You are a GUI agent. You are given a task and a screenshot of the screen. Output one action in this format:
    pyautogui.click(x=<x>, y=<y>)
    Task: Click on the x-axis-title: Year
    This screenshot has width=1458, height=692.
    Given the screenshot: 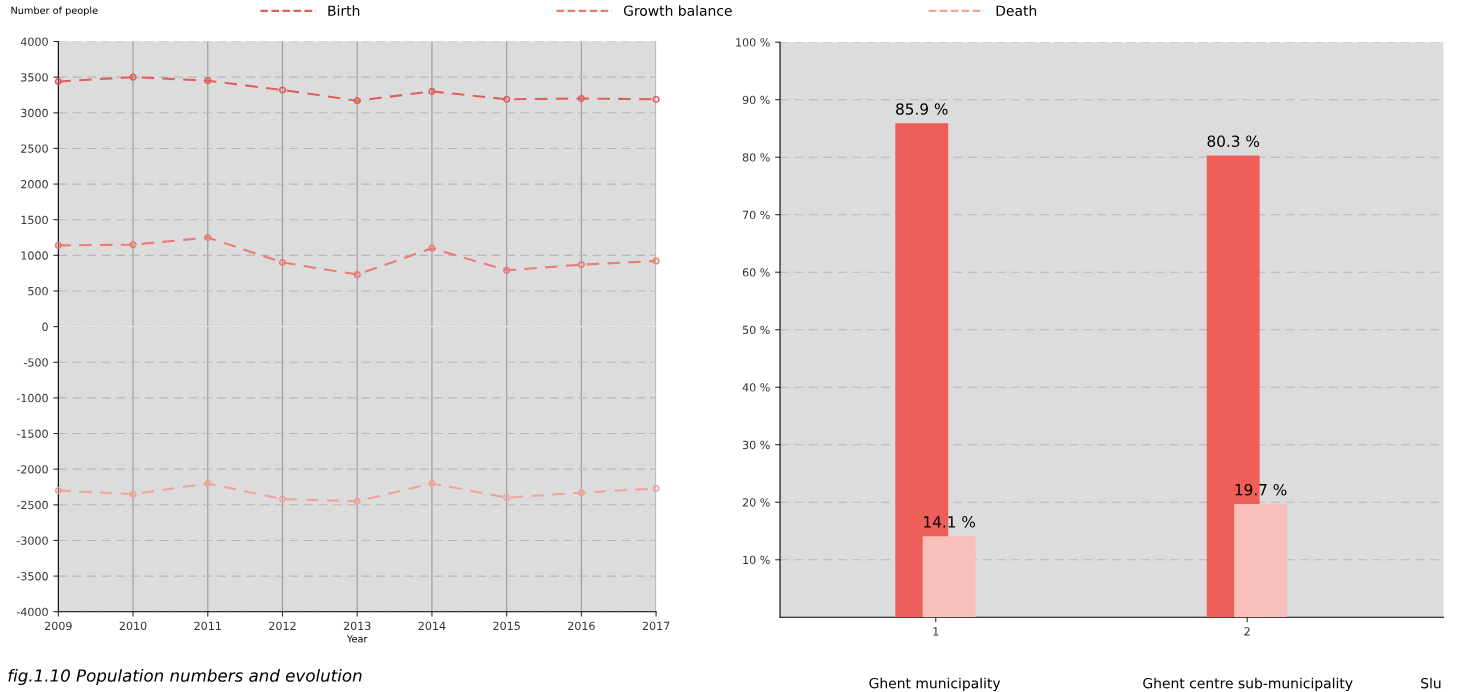 What is the action you would take?
    pyautogui.click(x=357, y=639)
    